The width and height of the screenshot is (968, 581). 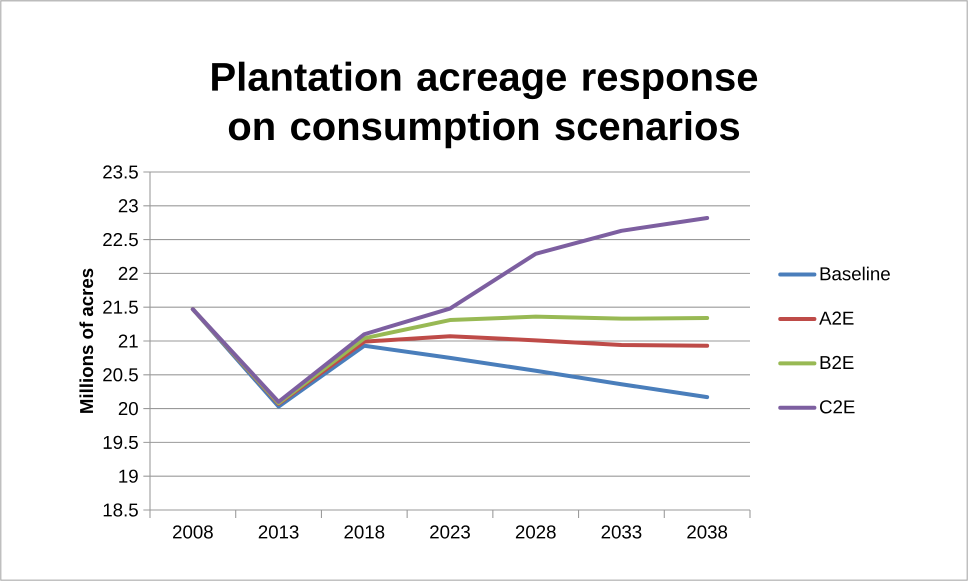 What do you see at coordinates (836, 318) in the screenshot?
I see `legend-label: A2E` at bounding box center [836, 318].